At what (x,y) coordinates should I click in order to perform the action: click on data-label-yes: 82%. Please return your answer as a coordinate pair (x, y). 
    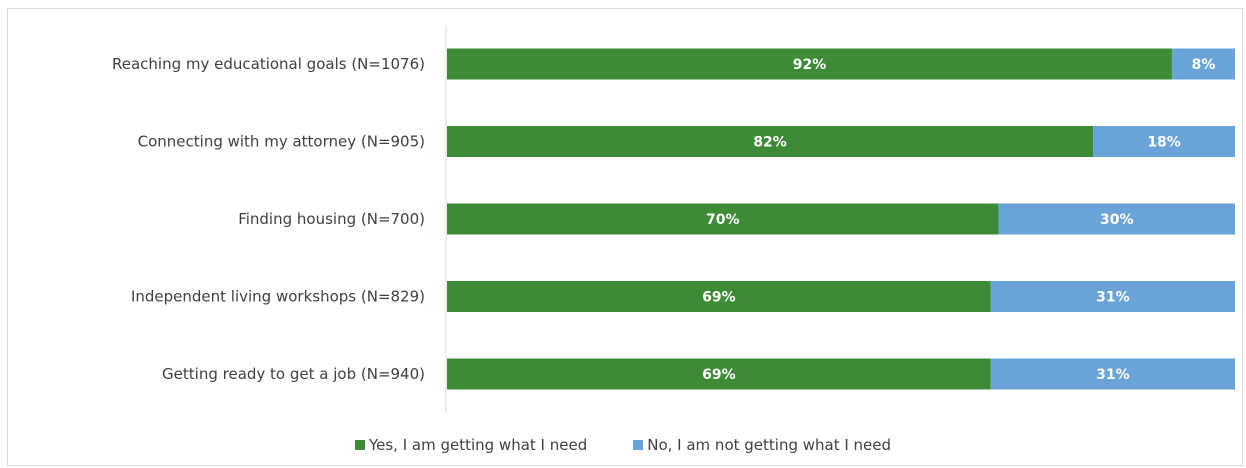
    Looking at the image, I should click on (770, 143).